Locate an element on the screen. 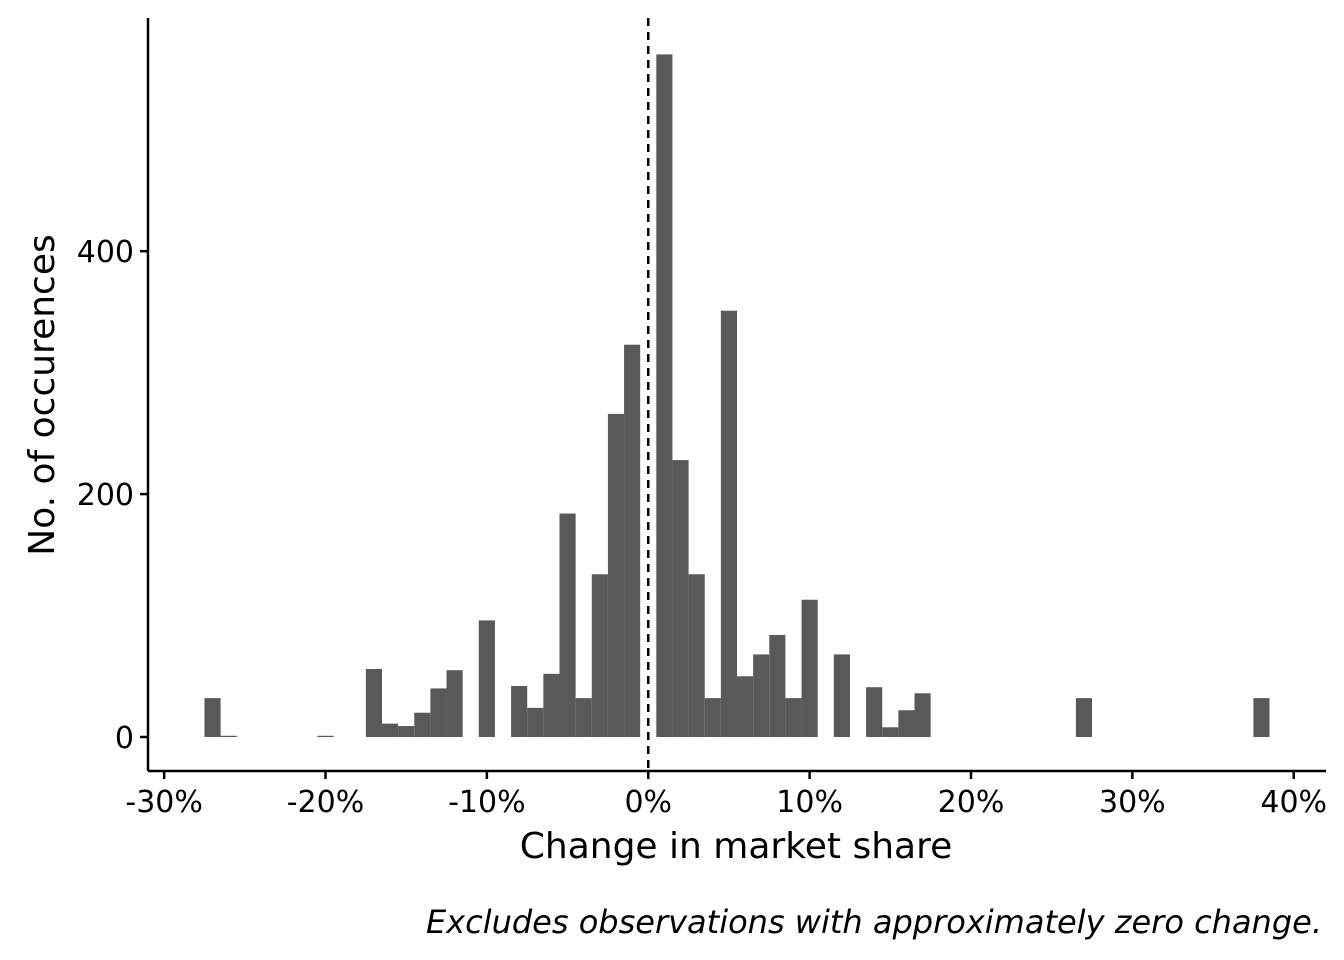 The height and width of the screenshot is (960, 1344). y-tick-label: 0 is located at coordinates (124, 738).